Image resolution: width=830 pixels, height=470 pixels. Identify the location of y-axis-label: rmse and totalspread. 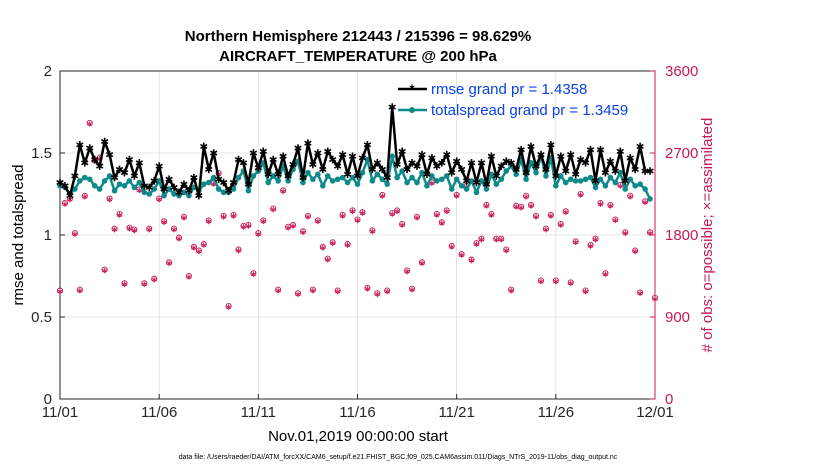
(18, 235).